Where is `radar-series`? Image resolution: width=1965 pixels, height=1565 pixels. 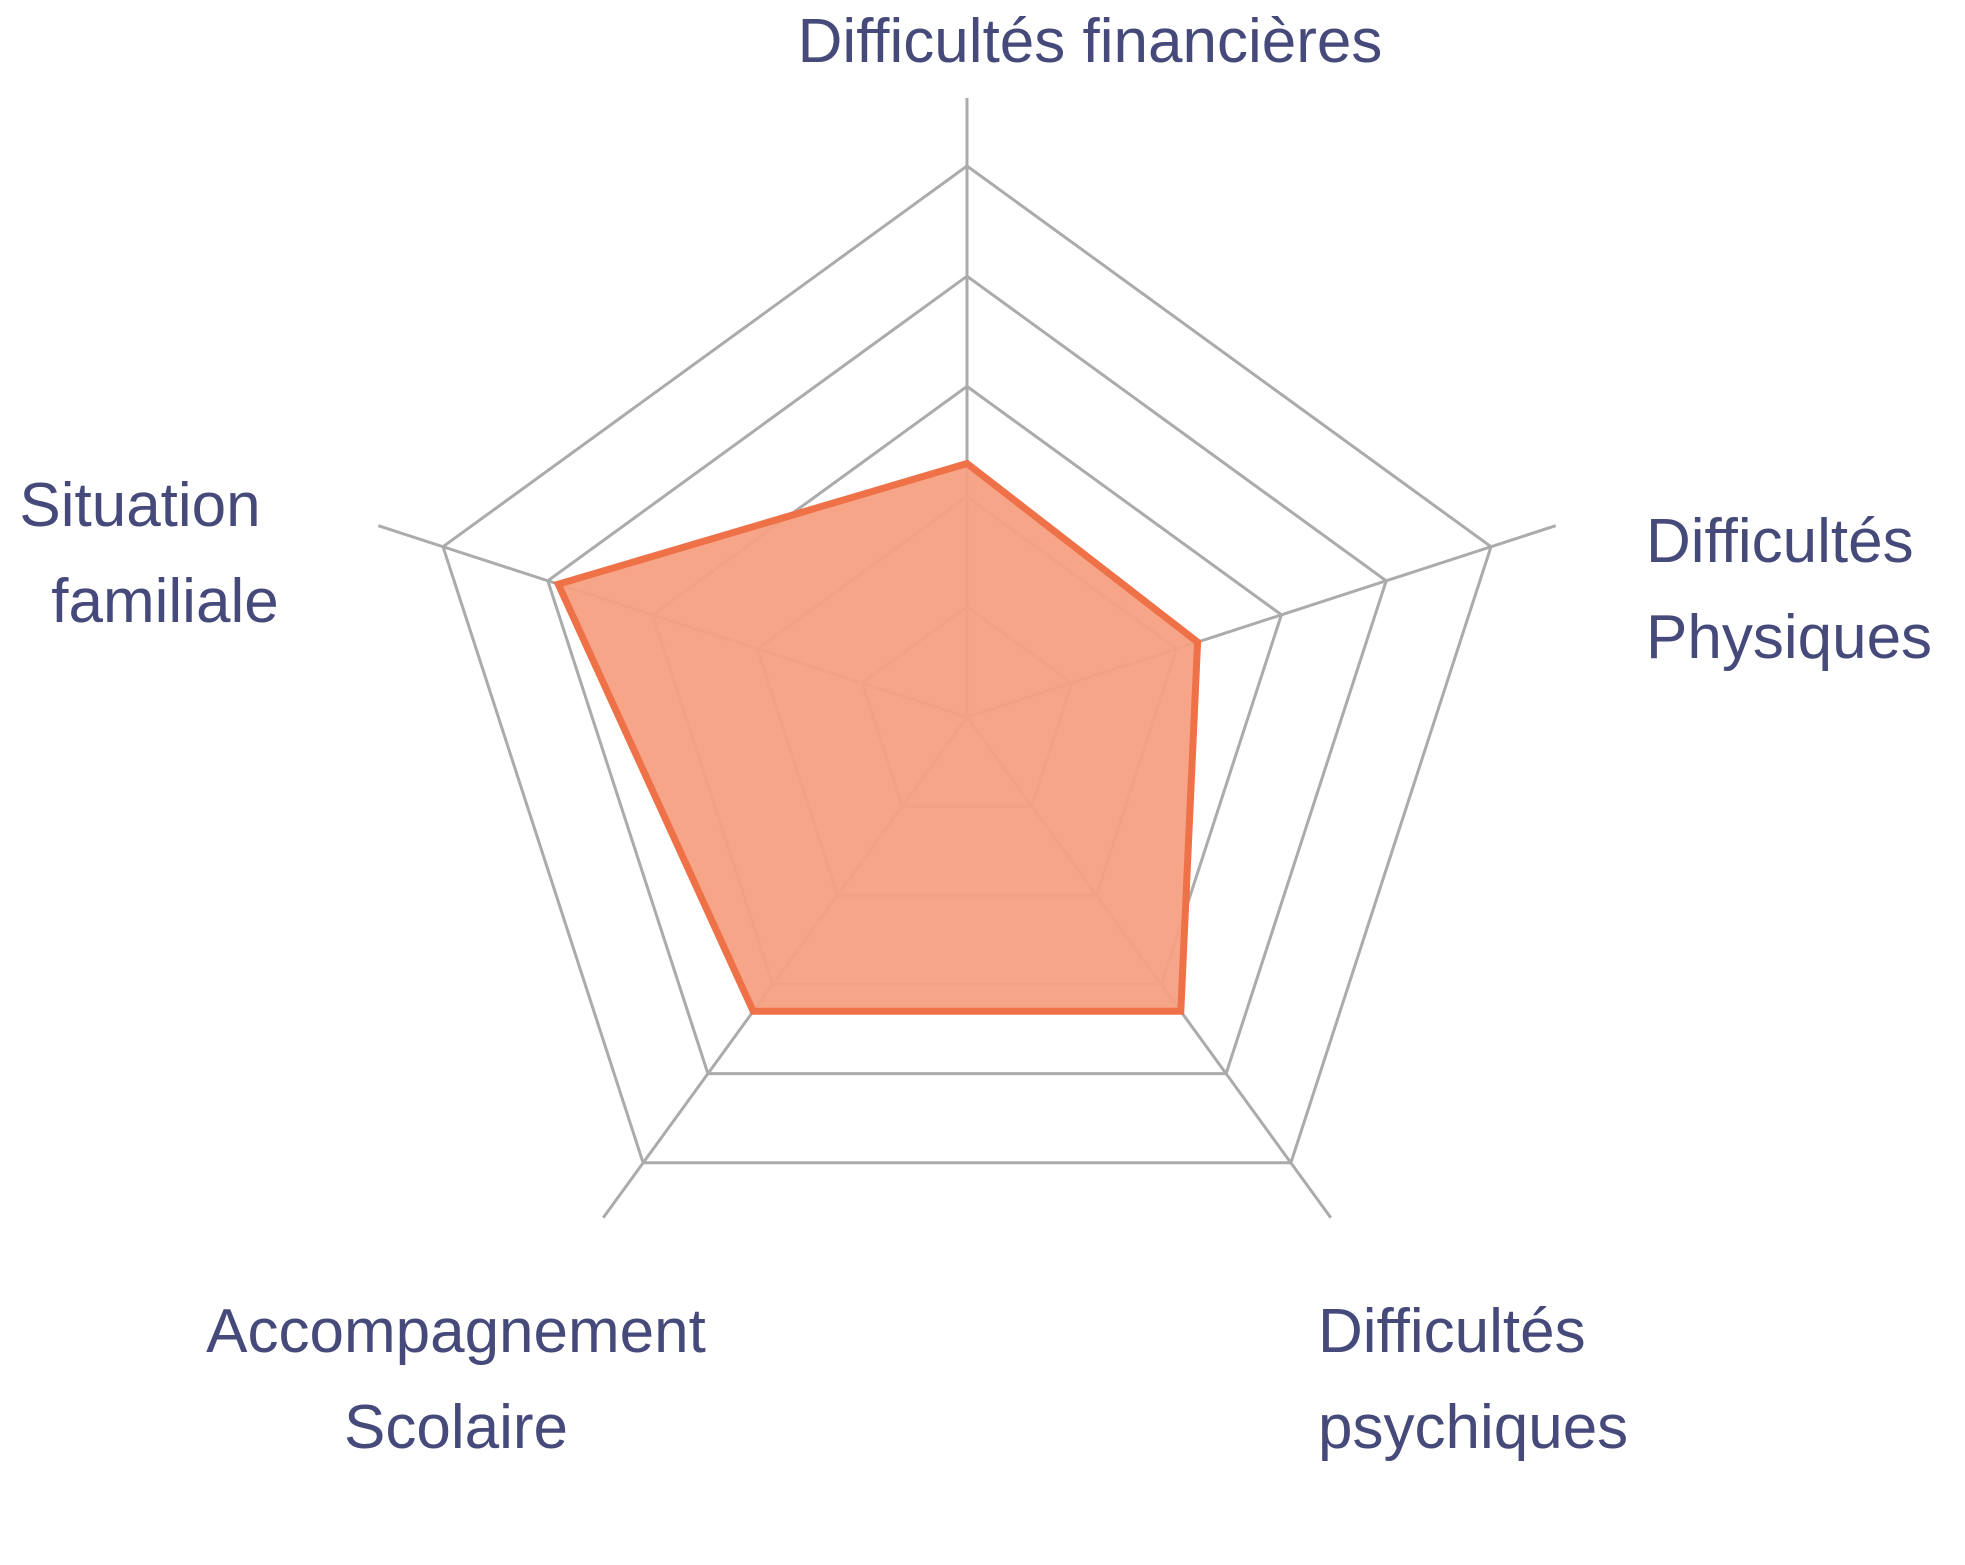
radar-series is located at coordinates (877, 737).